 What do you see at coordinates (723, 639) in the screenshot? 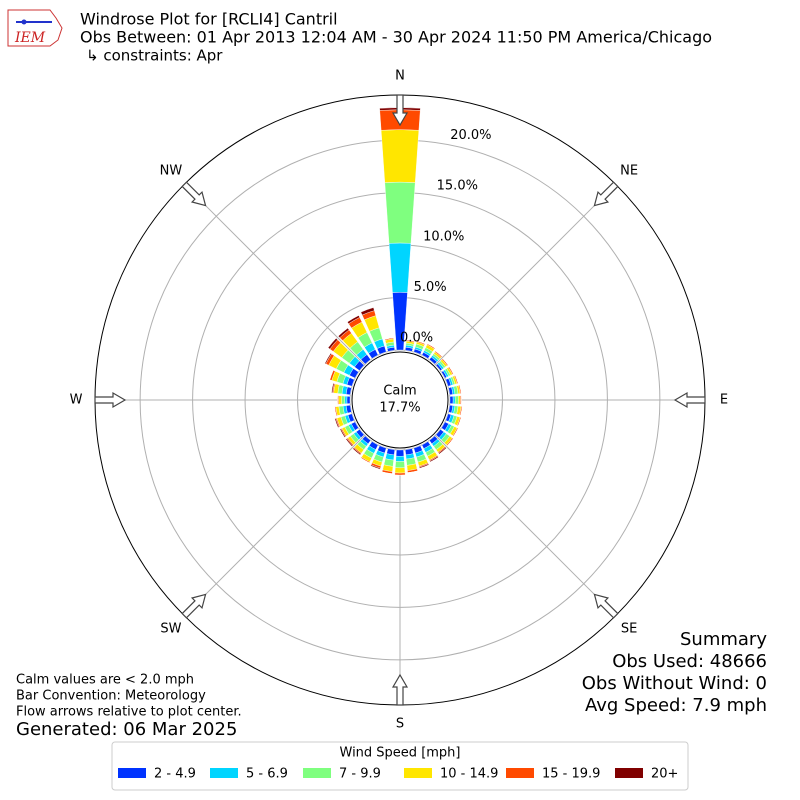
I see `summary-line: Summary` at bounding box center [723, 639].